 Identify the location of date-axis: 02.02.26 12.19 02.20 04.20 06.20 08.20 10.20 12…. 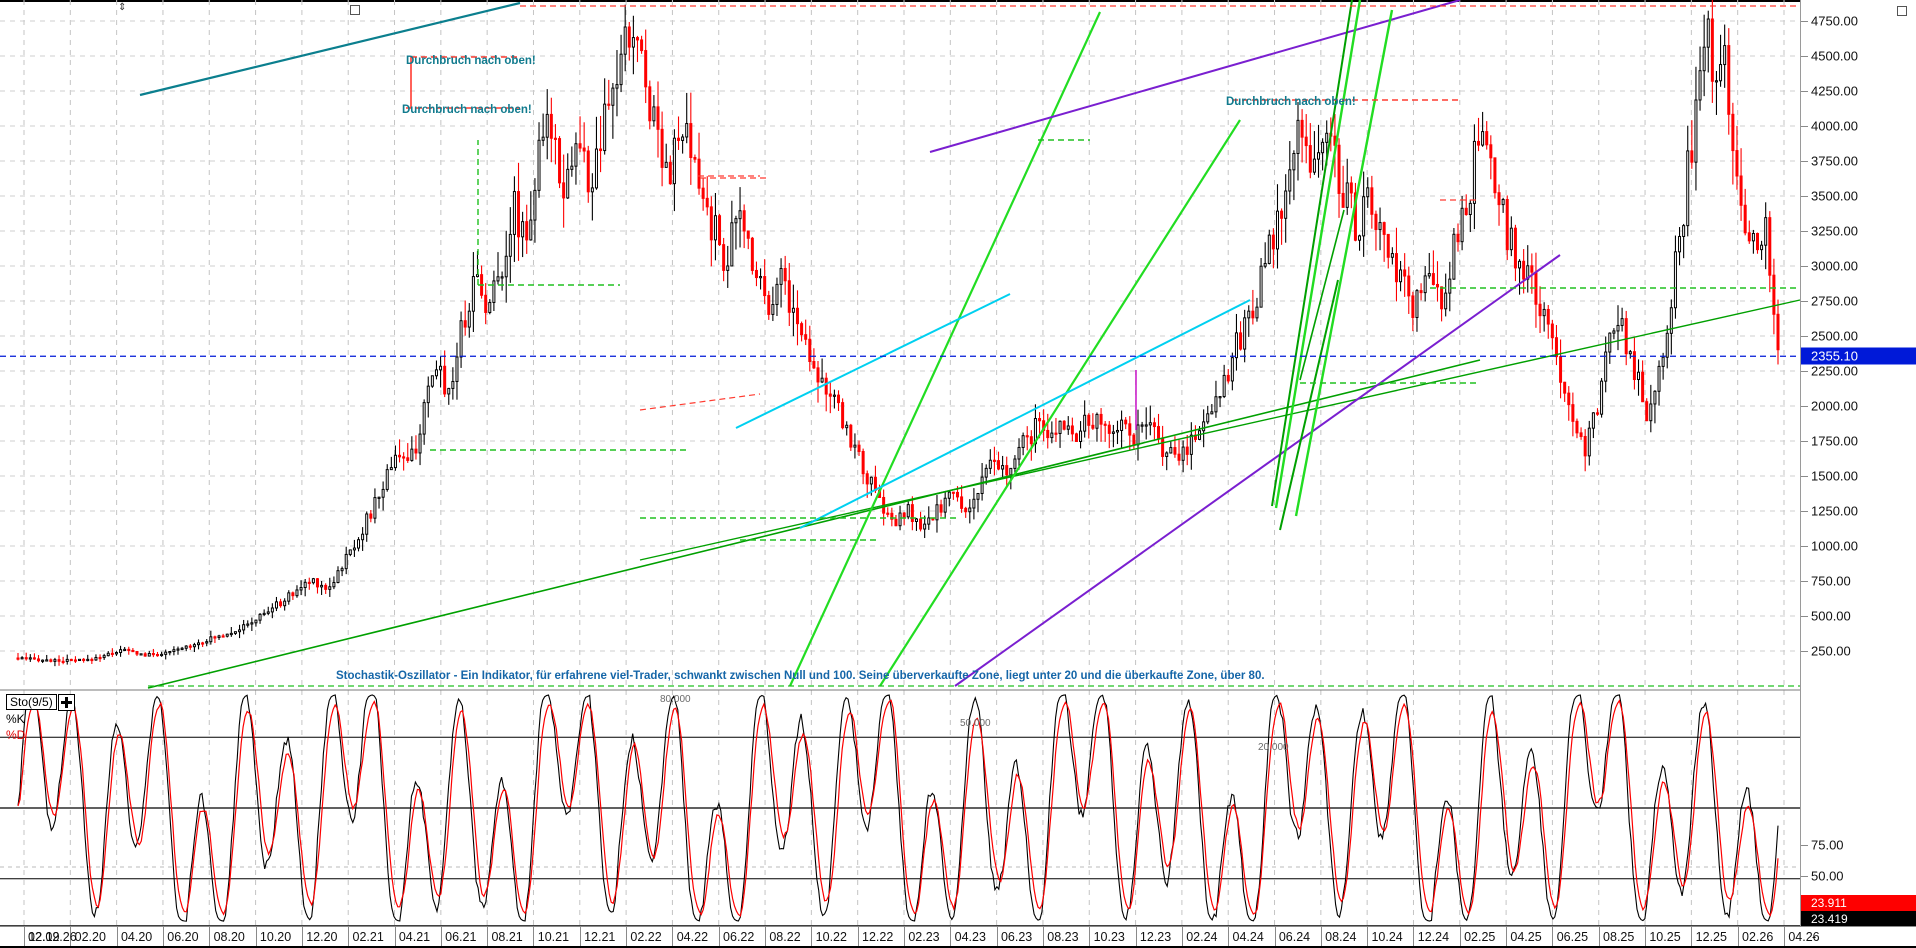
(958, 937).